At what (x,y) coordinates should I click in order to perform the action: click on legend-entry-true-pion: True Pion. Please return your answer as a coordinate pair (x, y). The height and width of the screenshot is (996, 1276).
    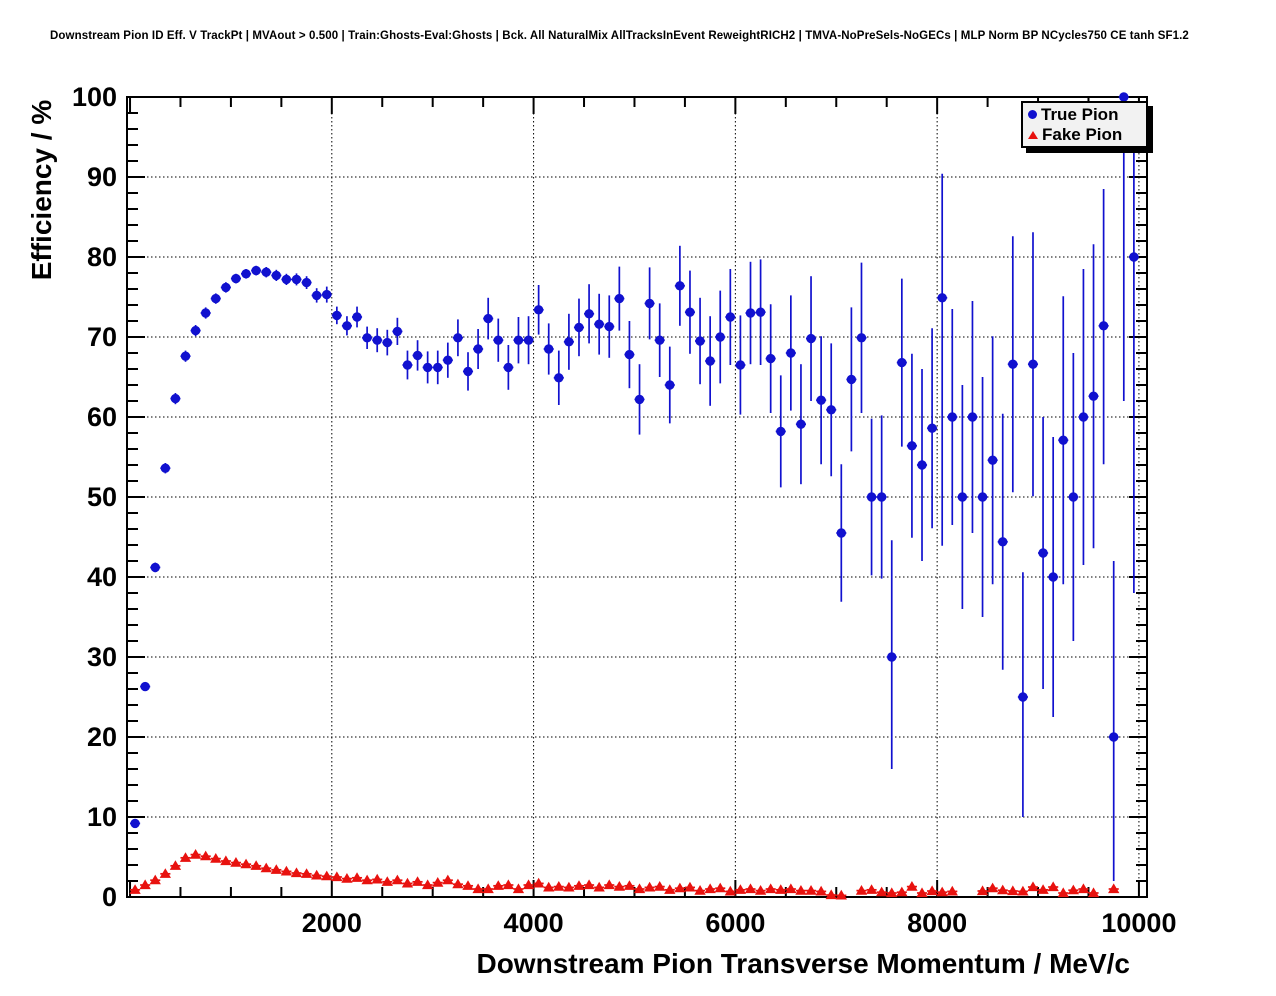
    Looking at the image, I should click on (1087, 114).